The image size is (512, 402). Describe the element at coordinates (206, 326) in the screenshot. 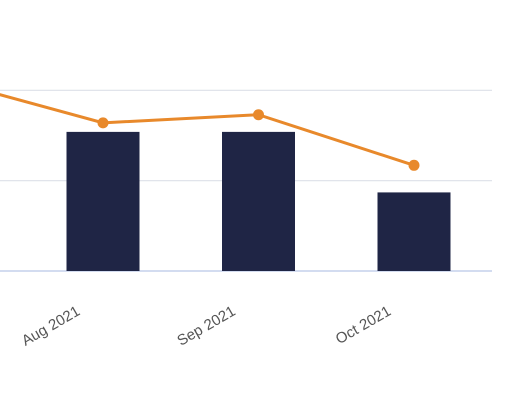

I see `x-tick-label: Sep 2021` at that location.